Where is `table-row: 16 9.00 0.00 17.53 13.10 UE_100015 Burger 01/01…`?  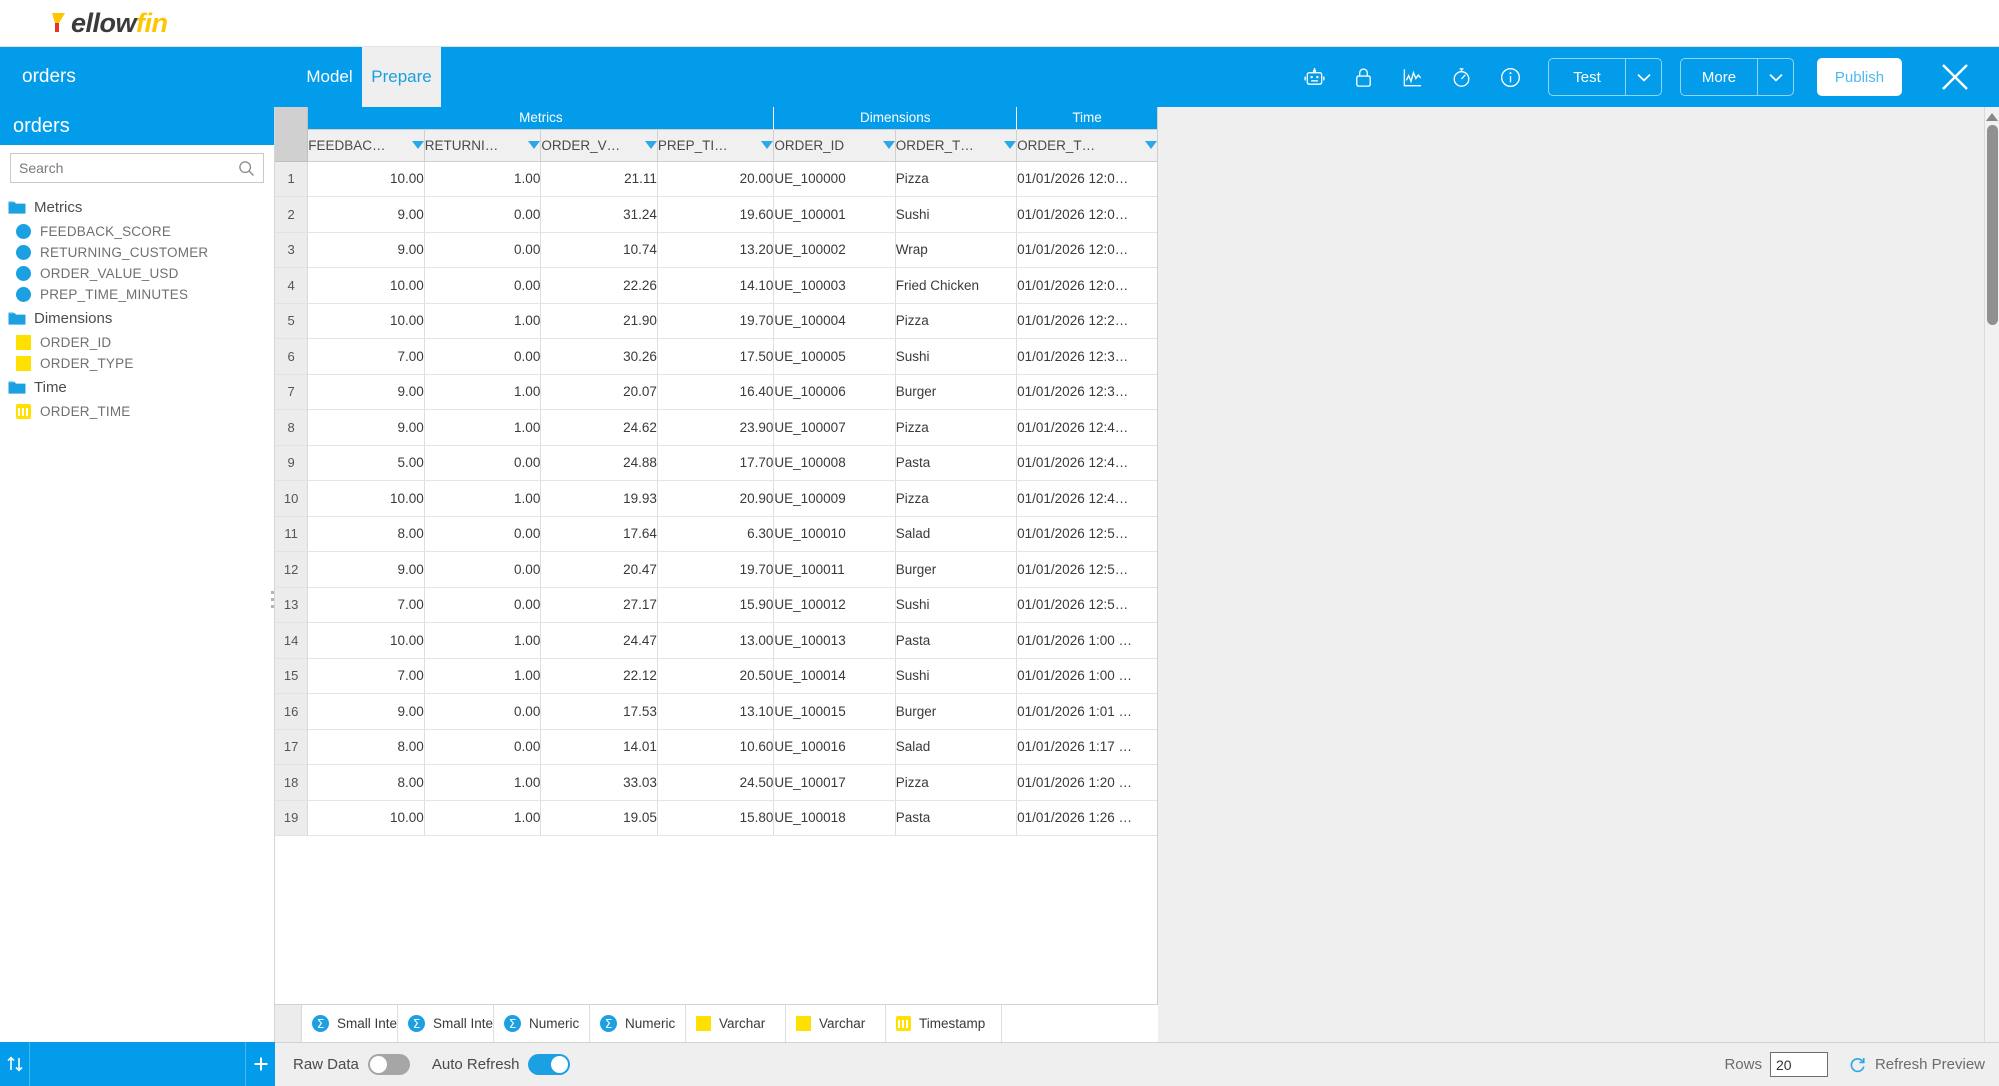 table-row: 16 9.00 0.00 17.53 13.10 UE_100015 Burger 01/01… is located at coordinates (716, 711).